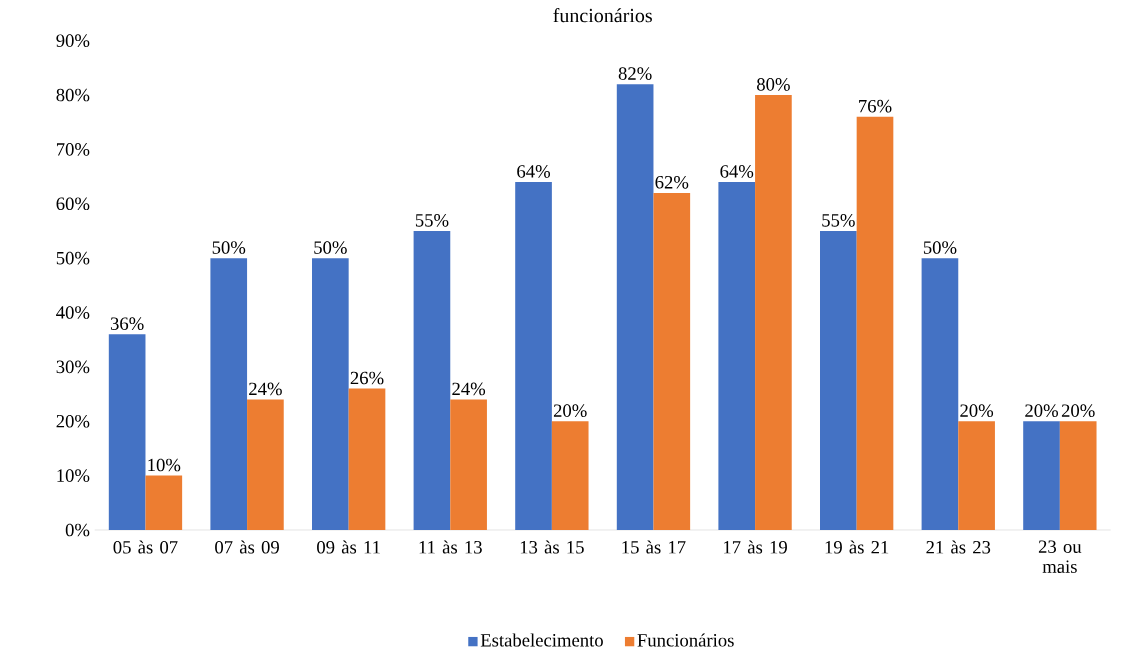 This screenshot has height=666, width=1128. I want to click on y-tick-label: 30%, so click(73, 367).